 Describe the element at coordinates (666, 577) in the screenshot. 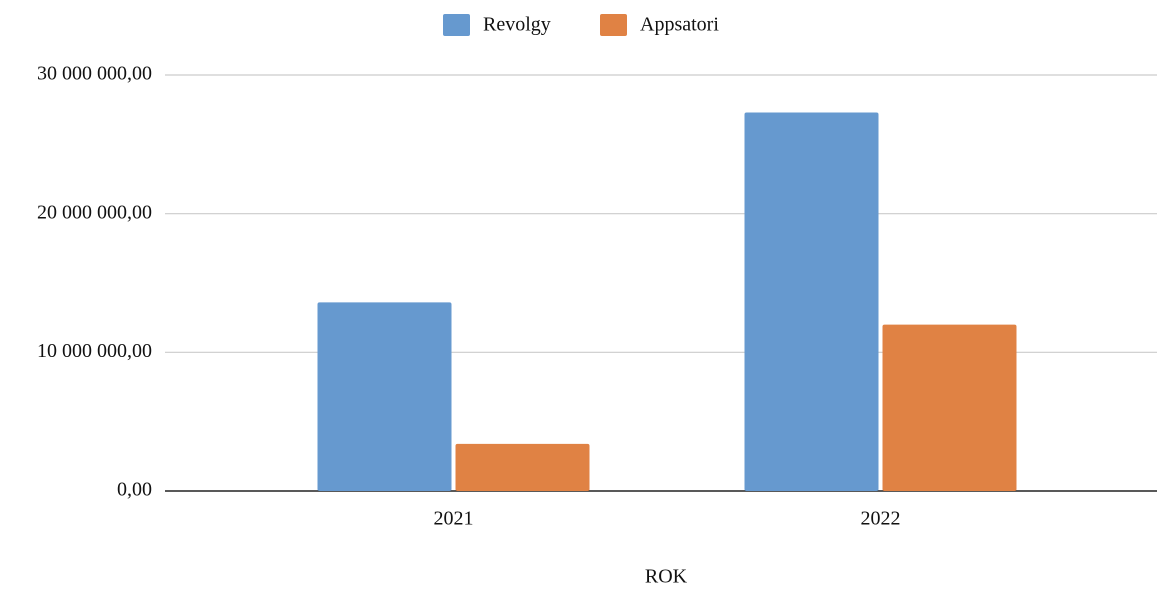

I see `x-axis-label: ROK` at that location.